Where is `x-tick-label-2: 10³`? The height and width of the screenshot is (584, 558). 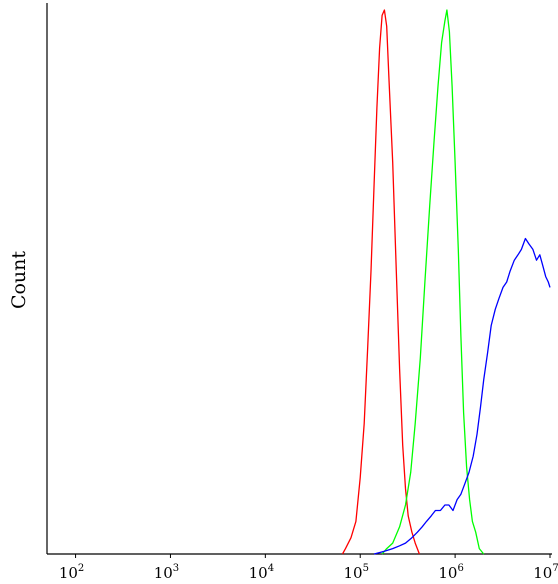
x-tick-label-2: 10³ is located at coordinates (166, 572).